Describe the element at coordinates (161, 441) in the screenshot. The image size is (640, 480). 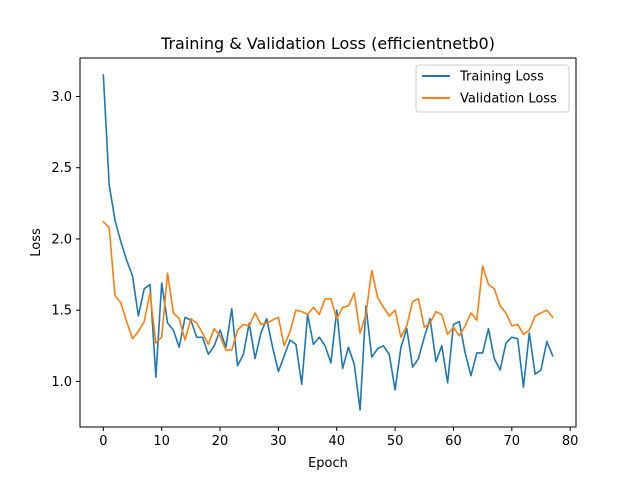
I see `x-tick-label: 10` at that location.